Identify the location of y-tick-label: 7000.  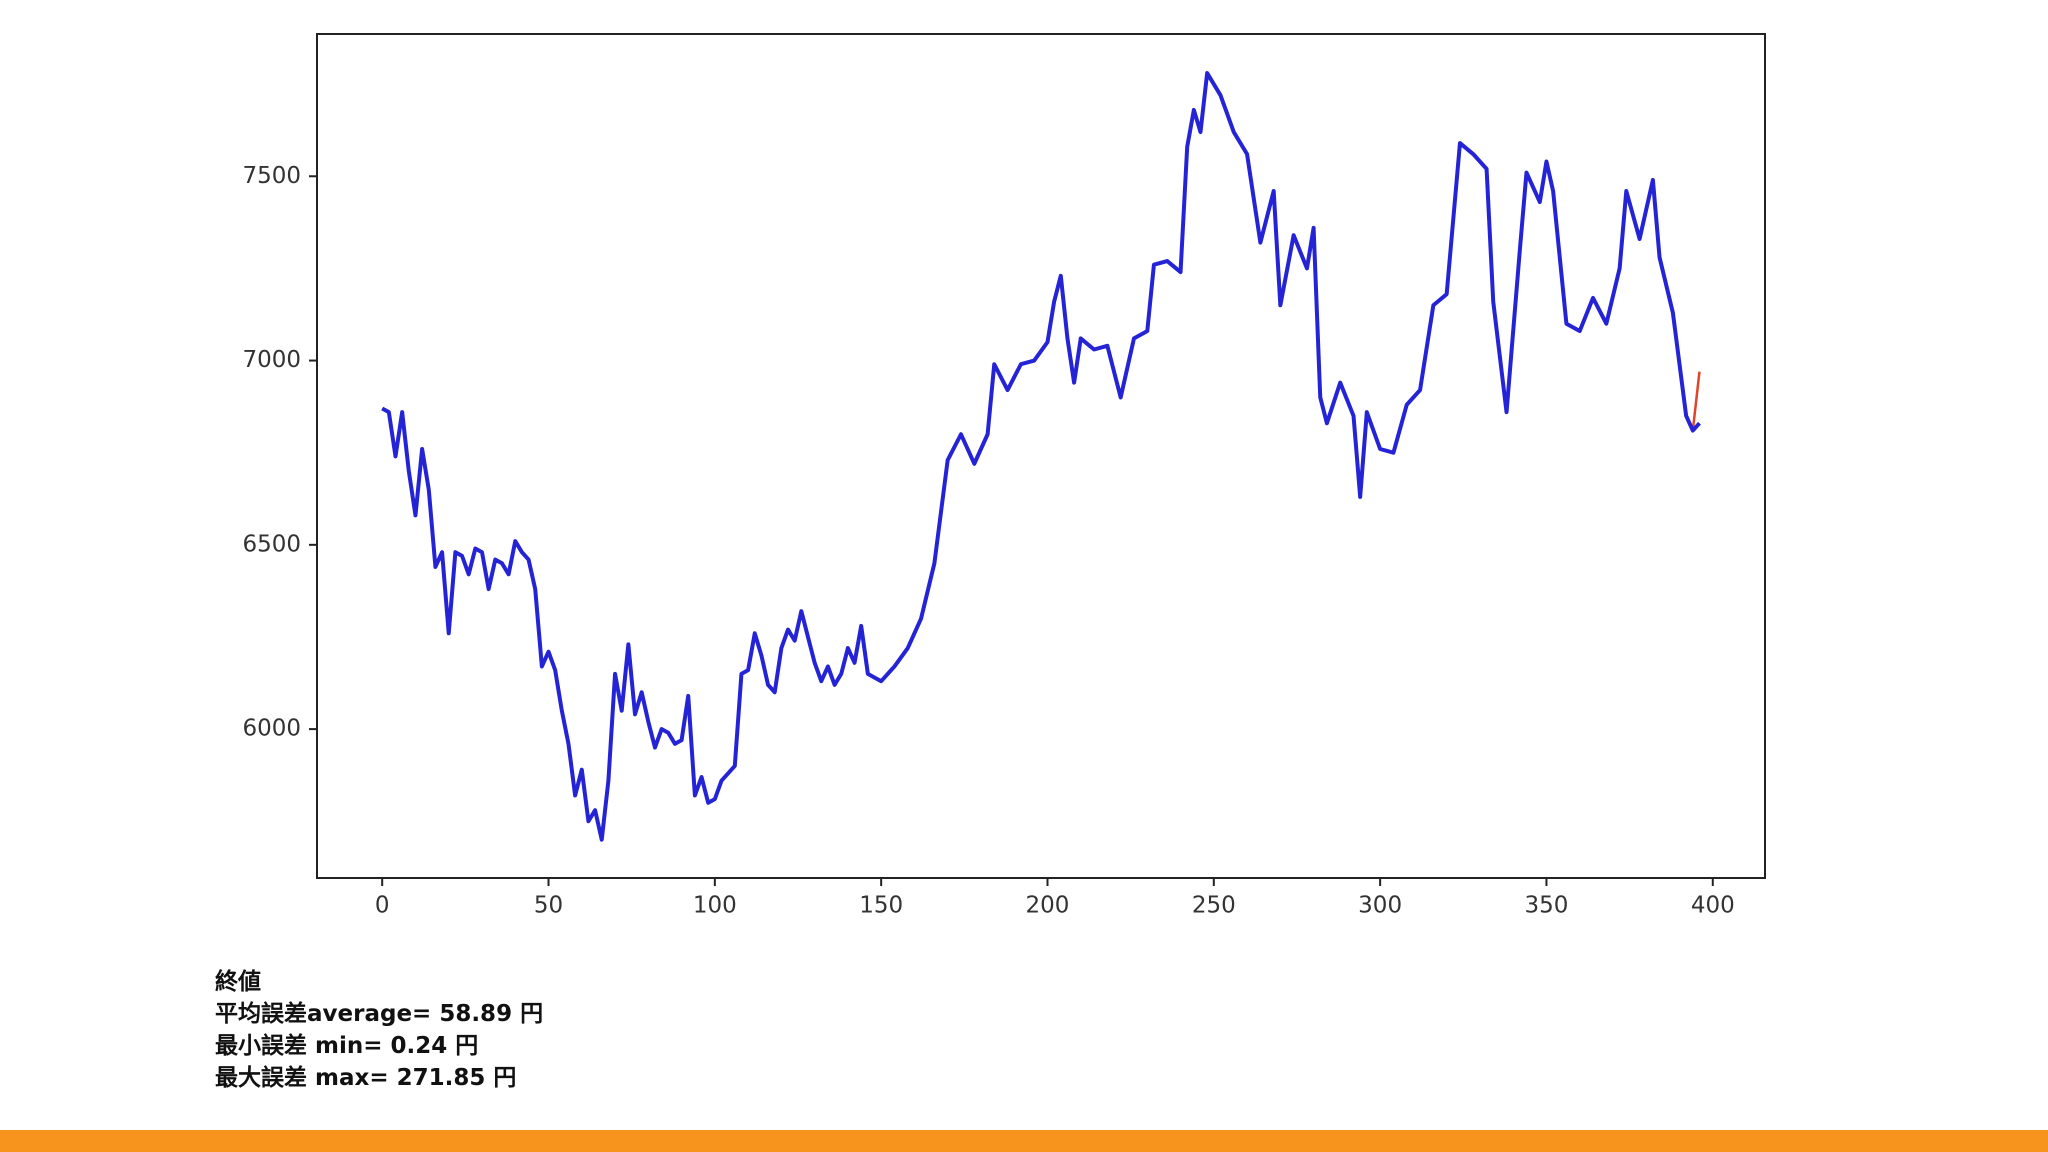
(271, 360).